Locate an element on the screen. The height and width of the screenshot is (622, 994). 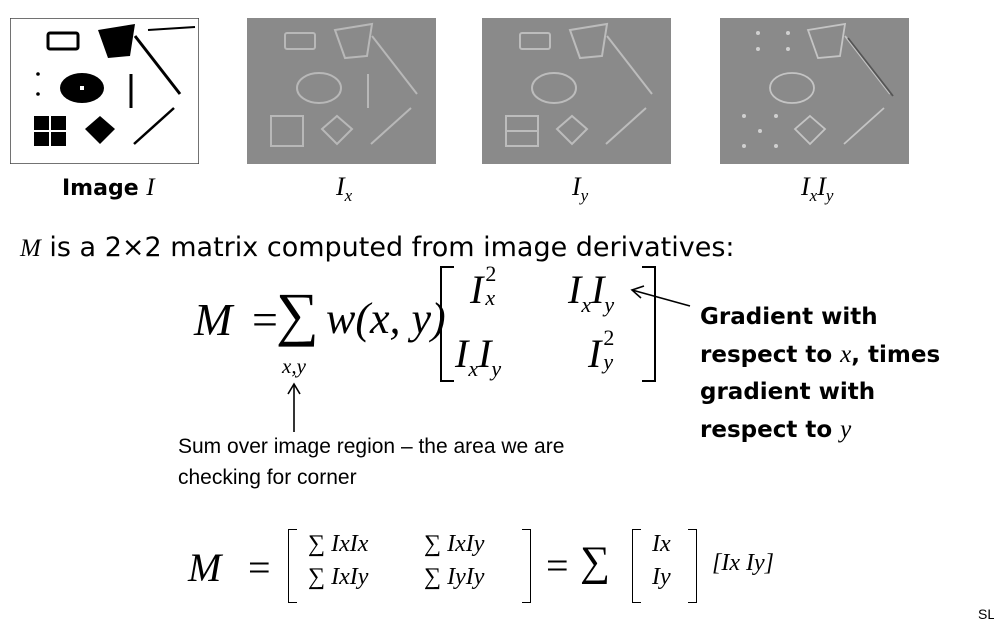
caption-ixiy-sub-1: x is located at coordinates (813, 196).